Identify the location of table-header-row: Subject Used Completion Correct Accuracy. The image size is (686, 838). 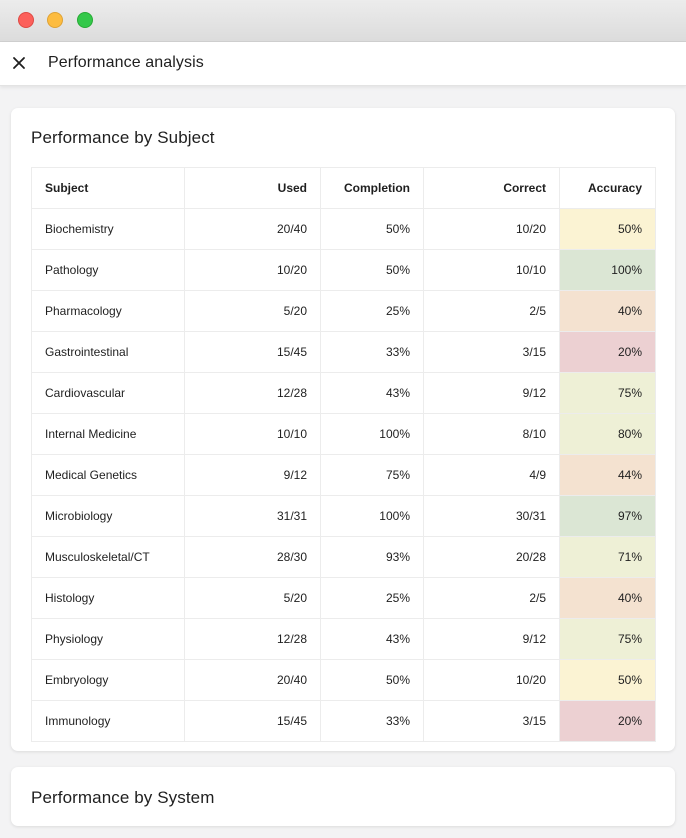
(343, 188).